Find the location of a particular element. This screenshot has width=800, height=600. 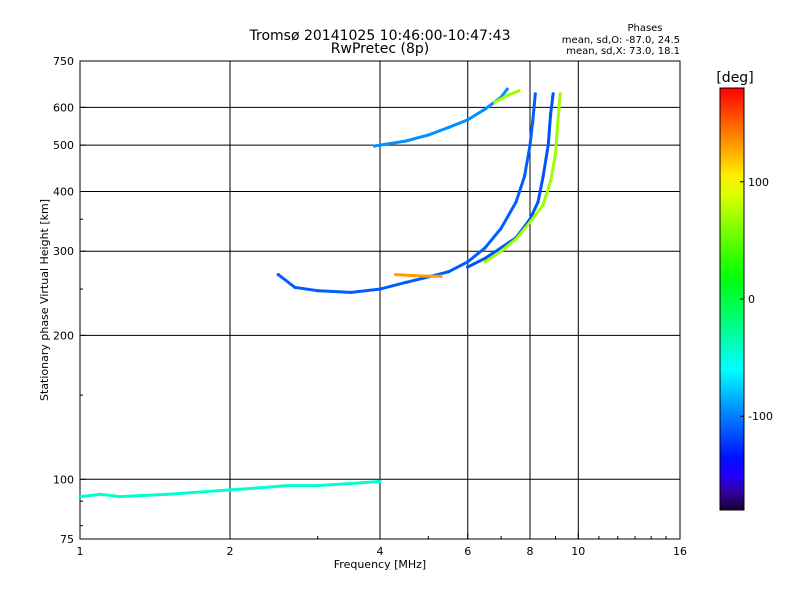

phases-heading: Phases is located at coordinates (644, 28).